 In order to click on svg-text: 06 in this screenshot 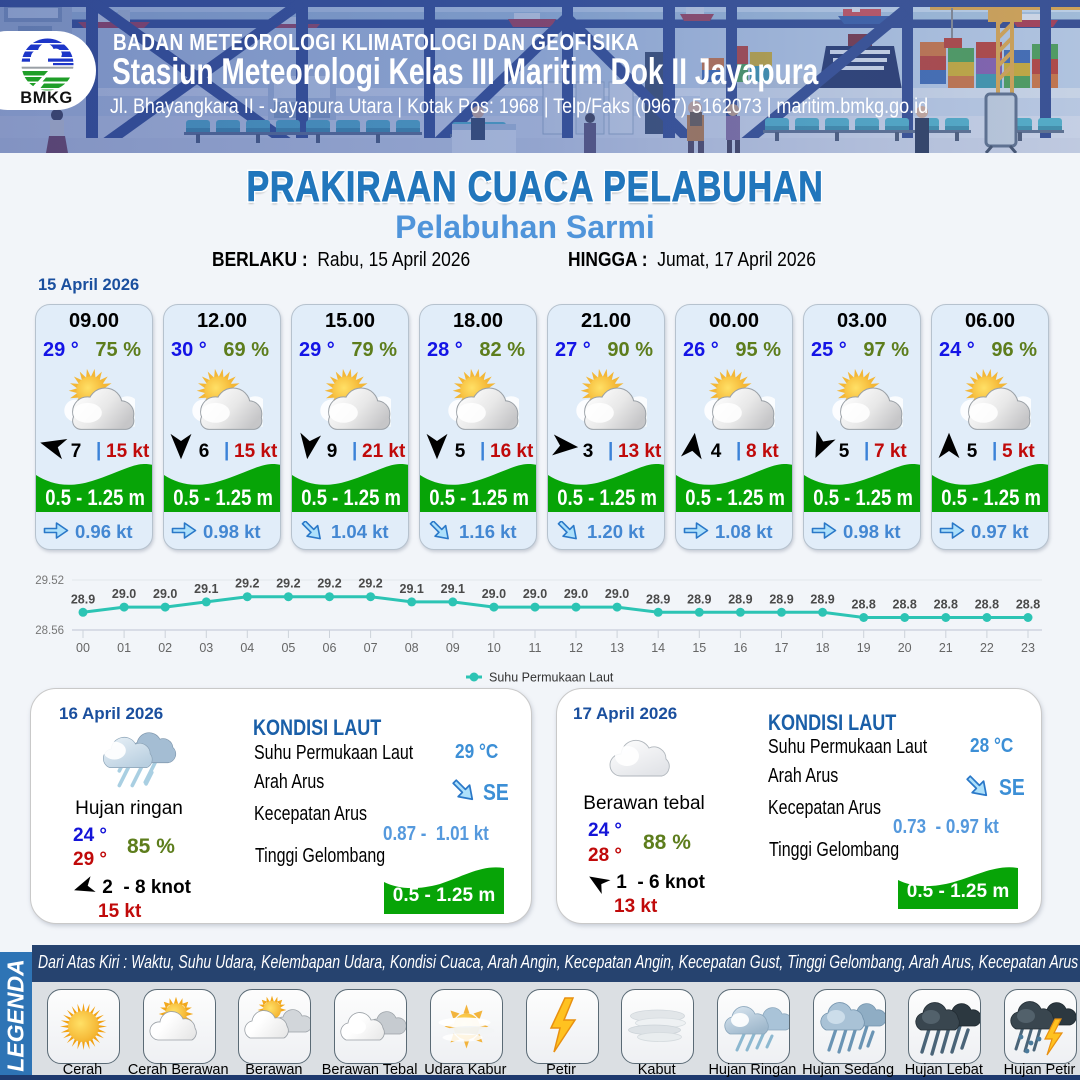, I will do `click(330, 648)`.